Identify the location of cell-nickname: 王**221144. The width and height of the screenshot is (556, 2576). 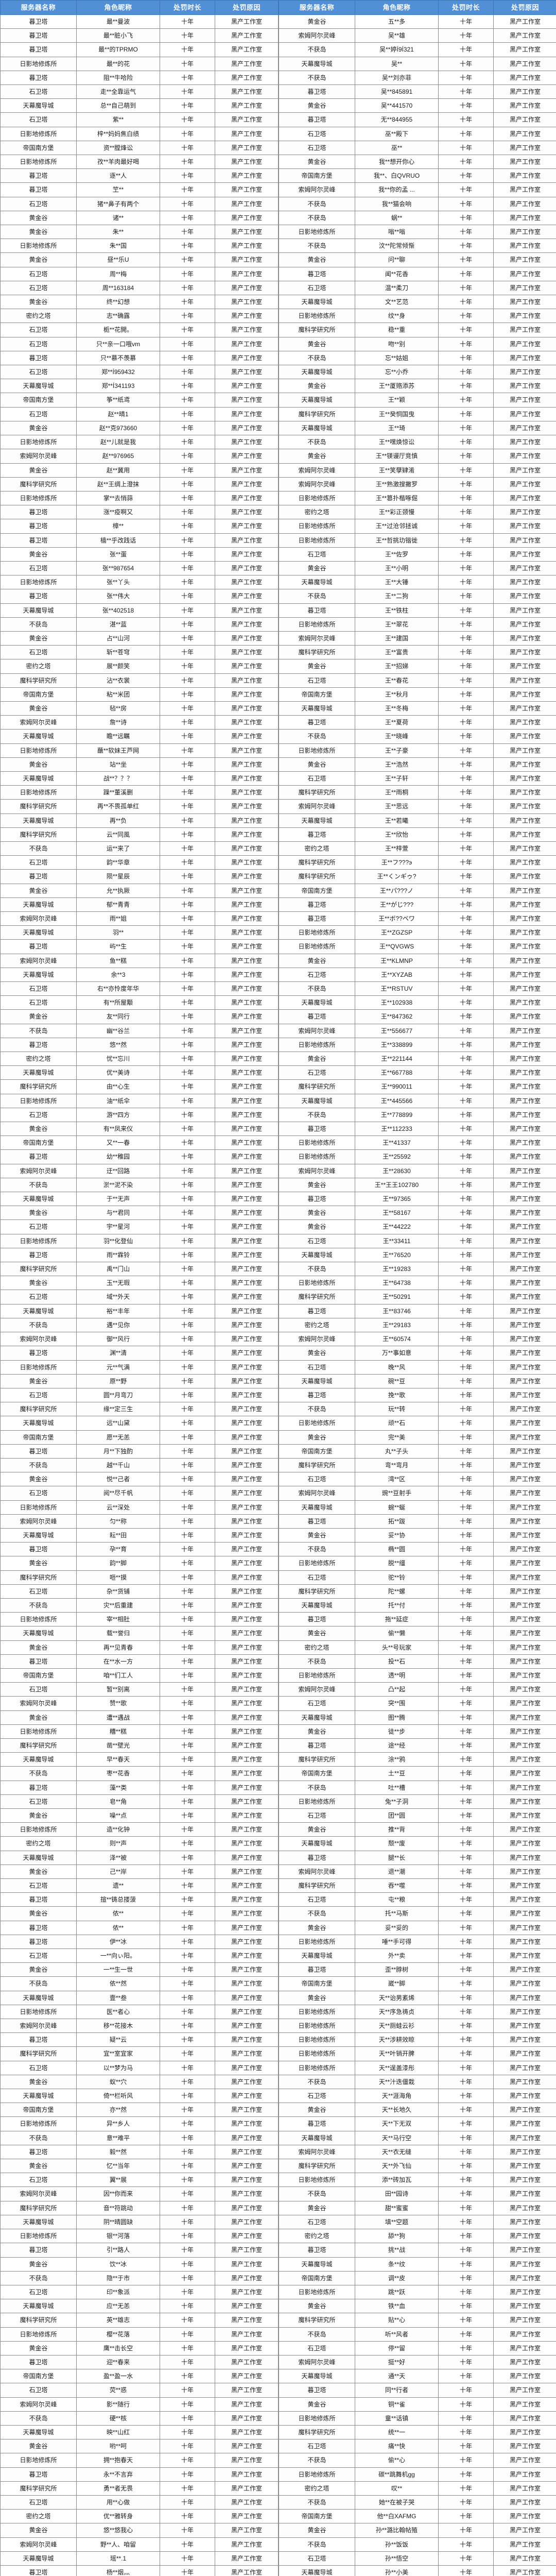
(397, 1059).